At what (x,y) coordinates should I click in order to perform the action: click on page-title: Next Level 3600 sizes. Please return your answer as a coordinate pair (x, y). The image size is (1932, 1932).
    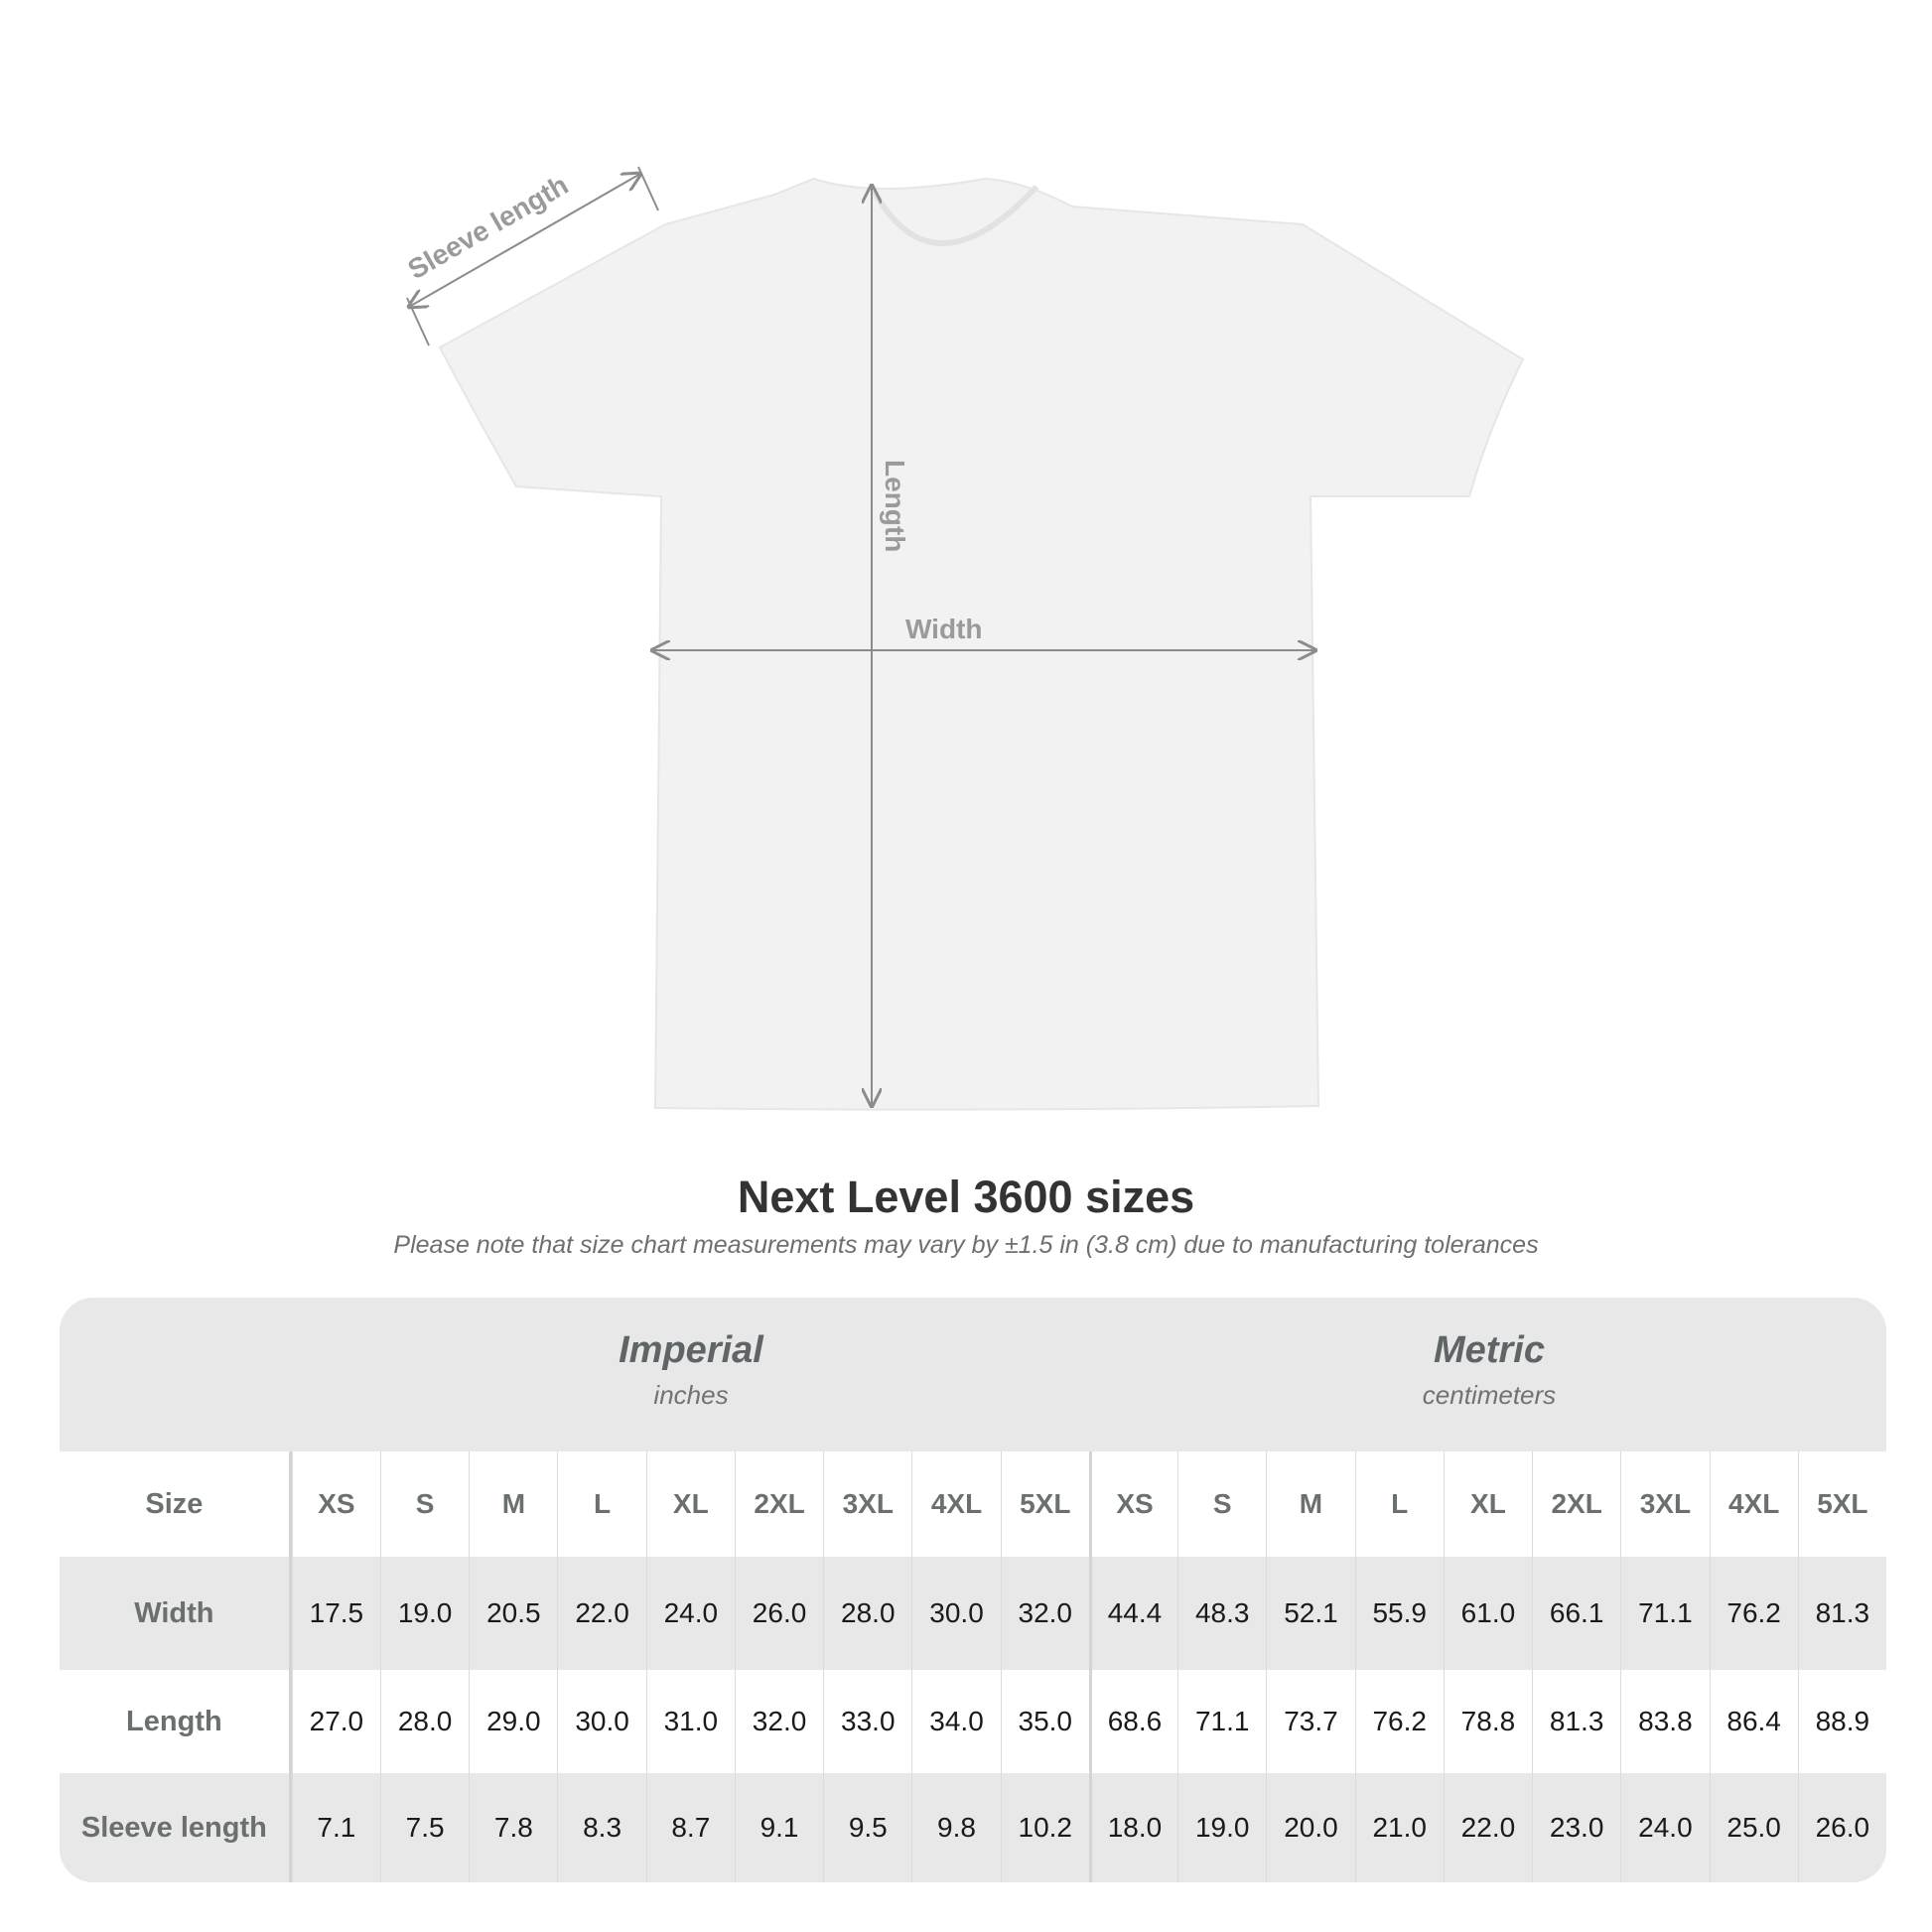
    Looking at the image, I should click on (966, 1197).